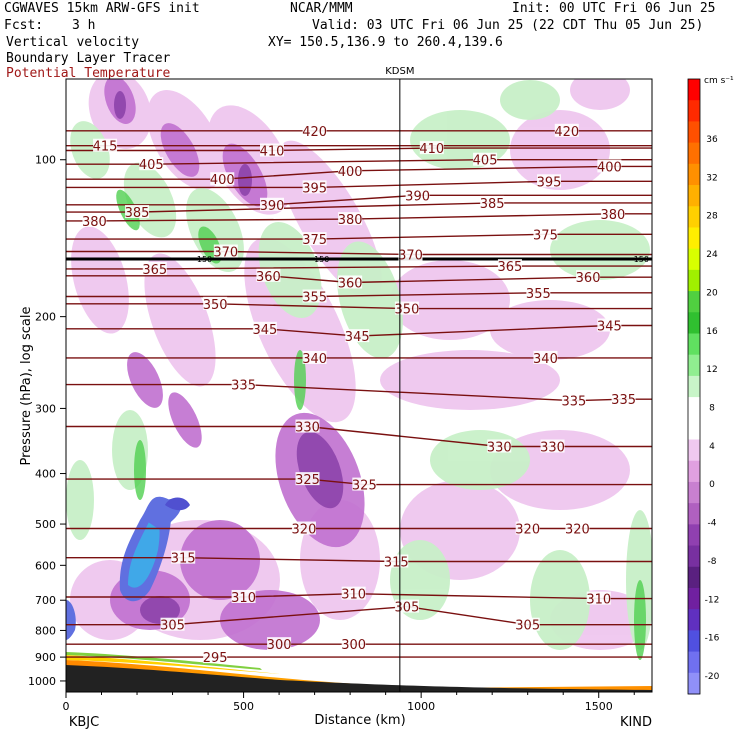  What do you see at coordinates (45, 408) in the screenshot?
I see `y-tick-label: 300` at bounding box center [45, 408].